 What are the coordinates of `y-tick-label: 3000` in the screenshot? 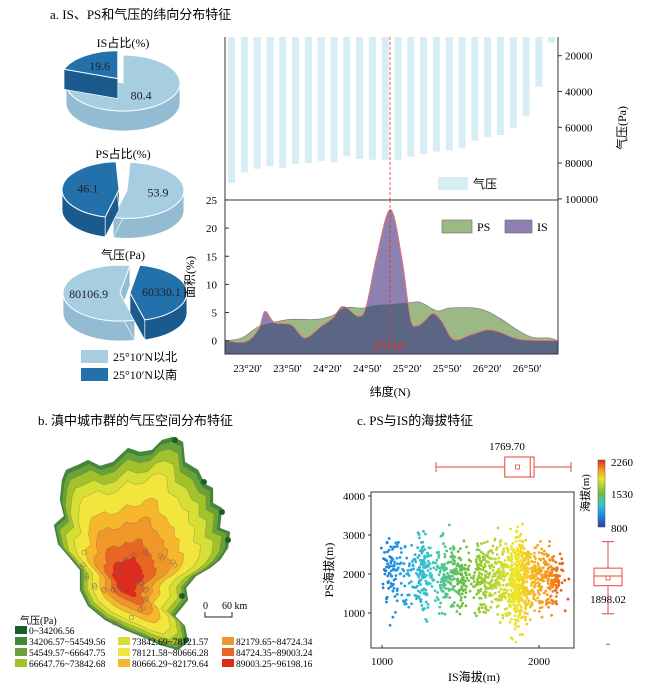 It's located at (354, 536).